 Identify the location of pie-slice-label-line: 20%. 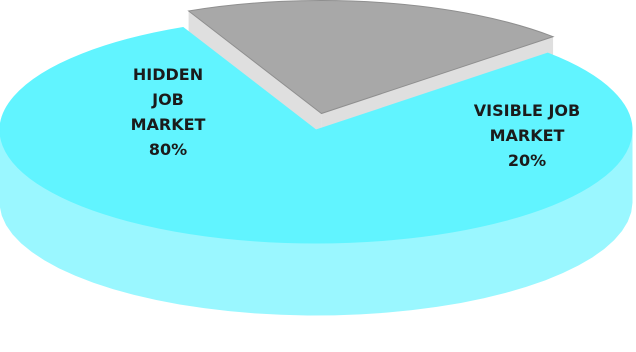
(527, 160).